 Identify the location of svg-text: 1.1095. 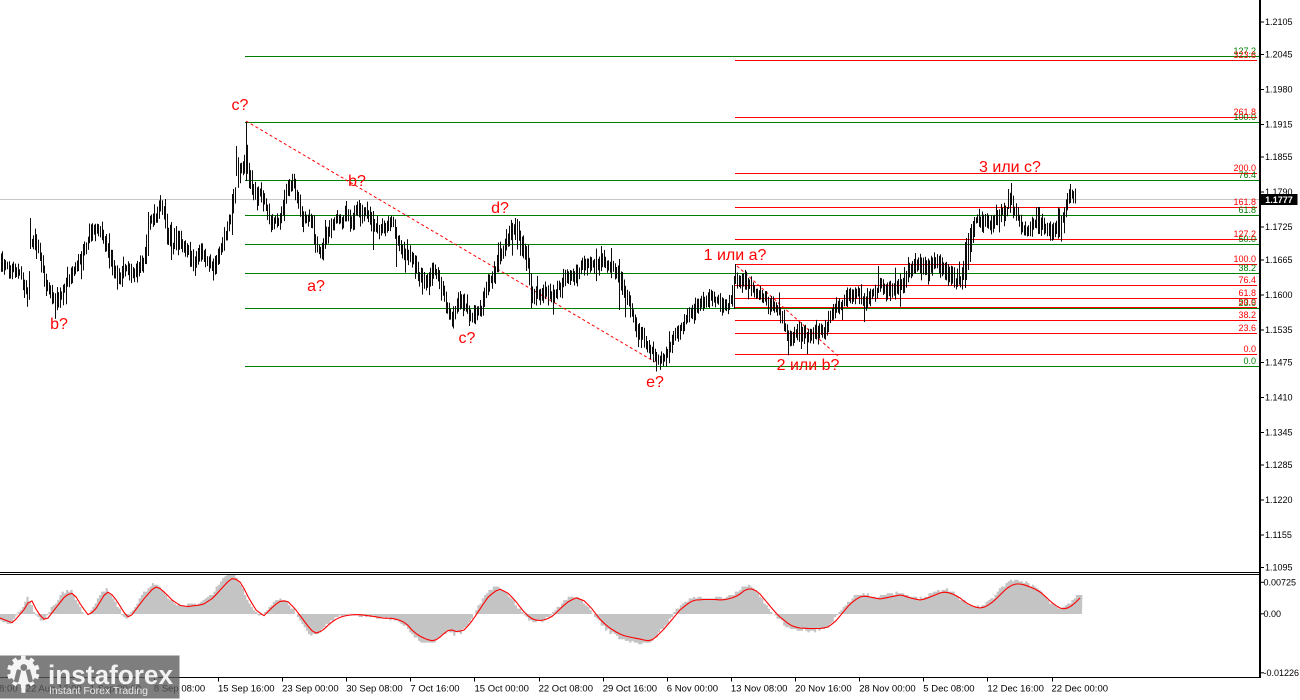
(1279, 568).